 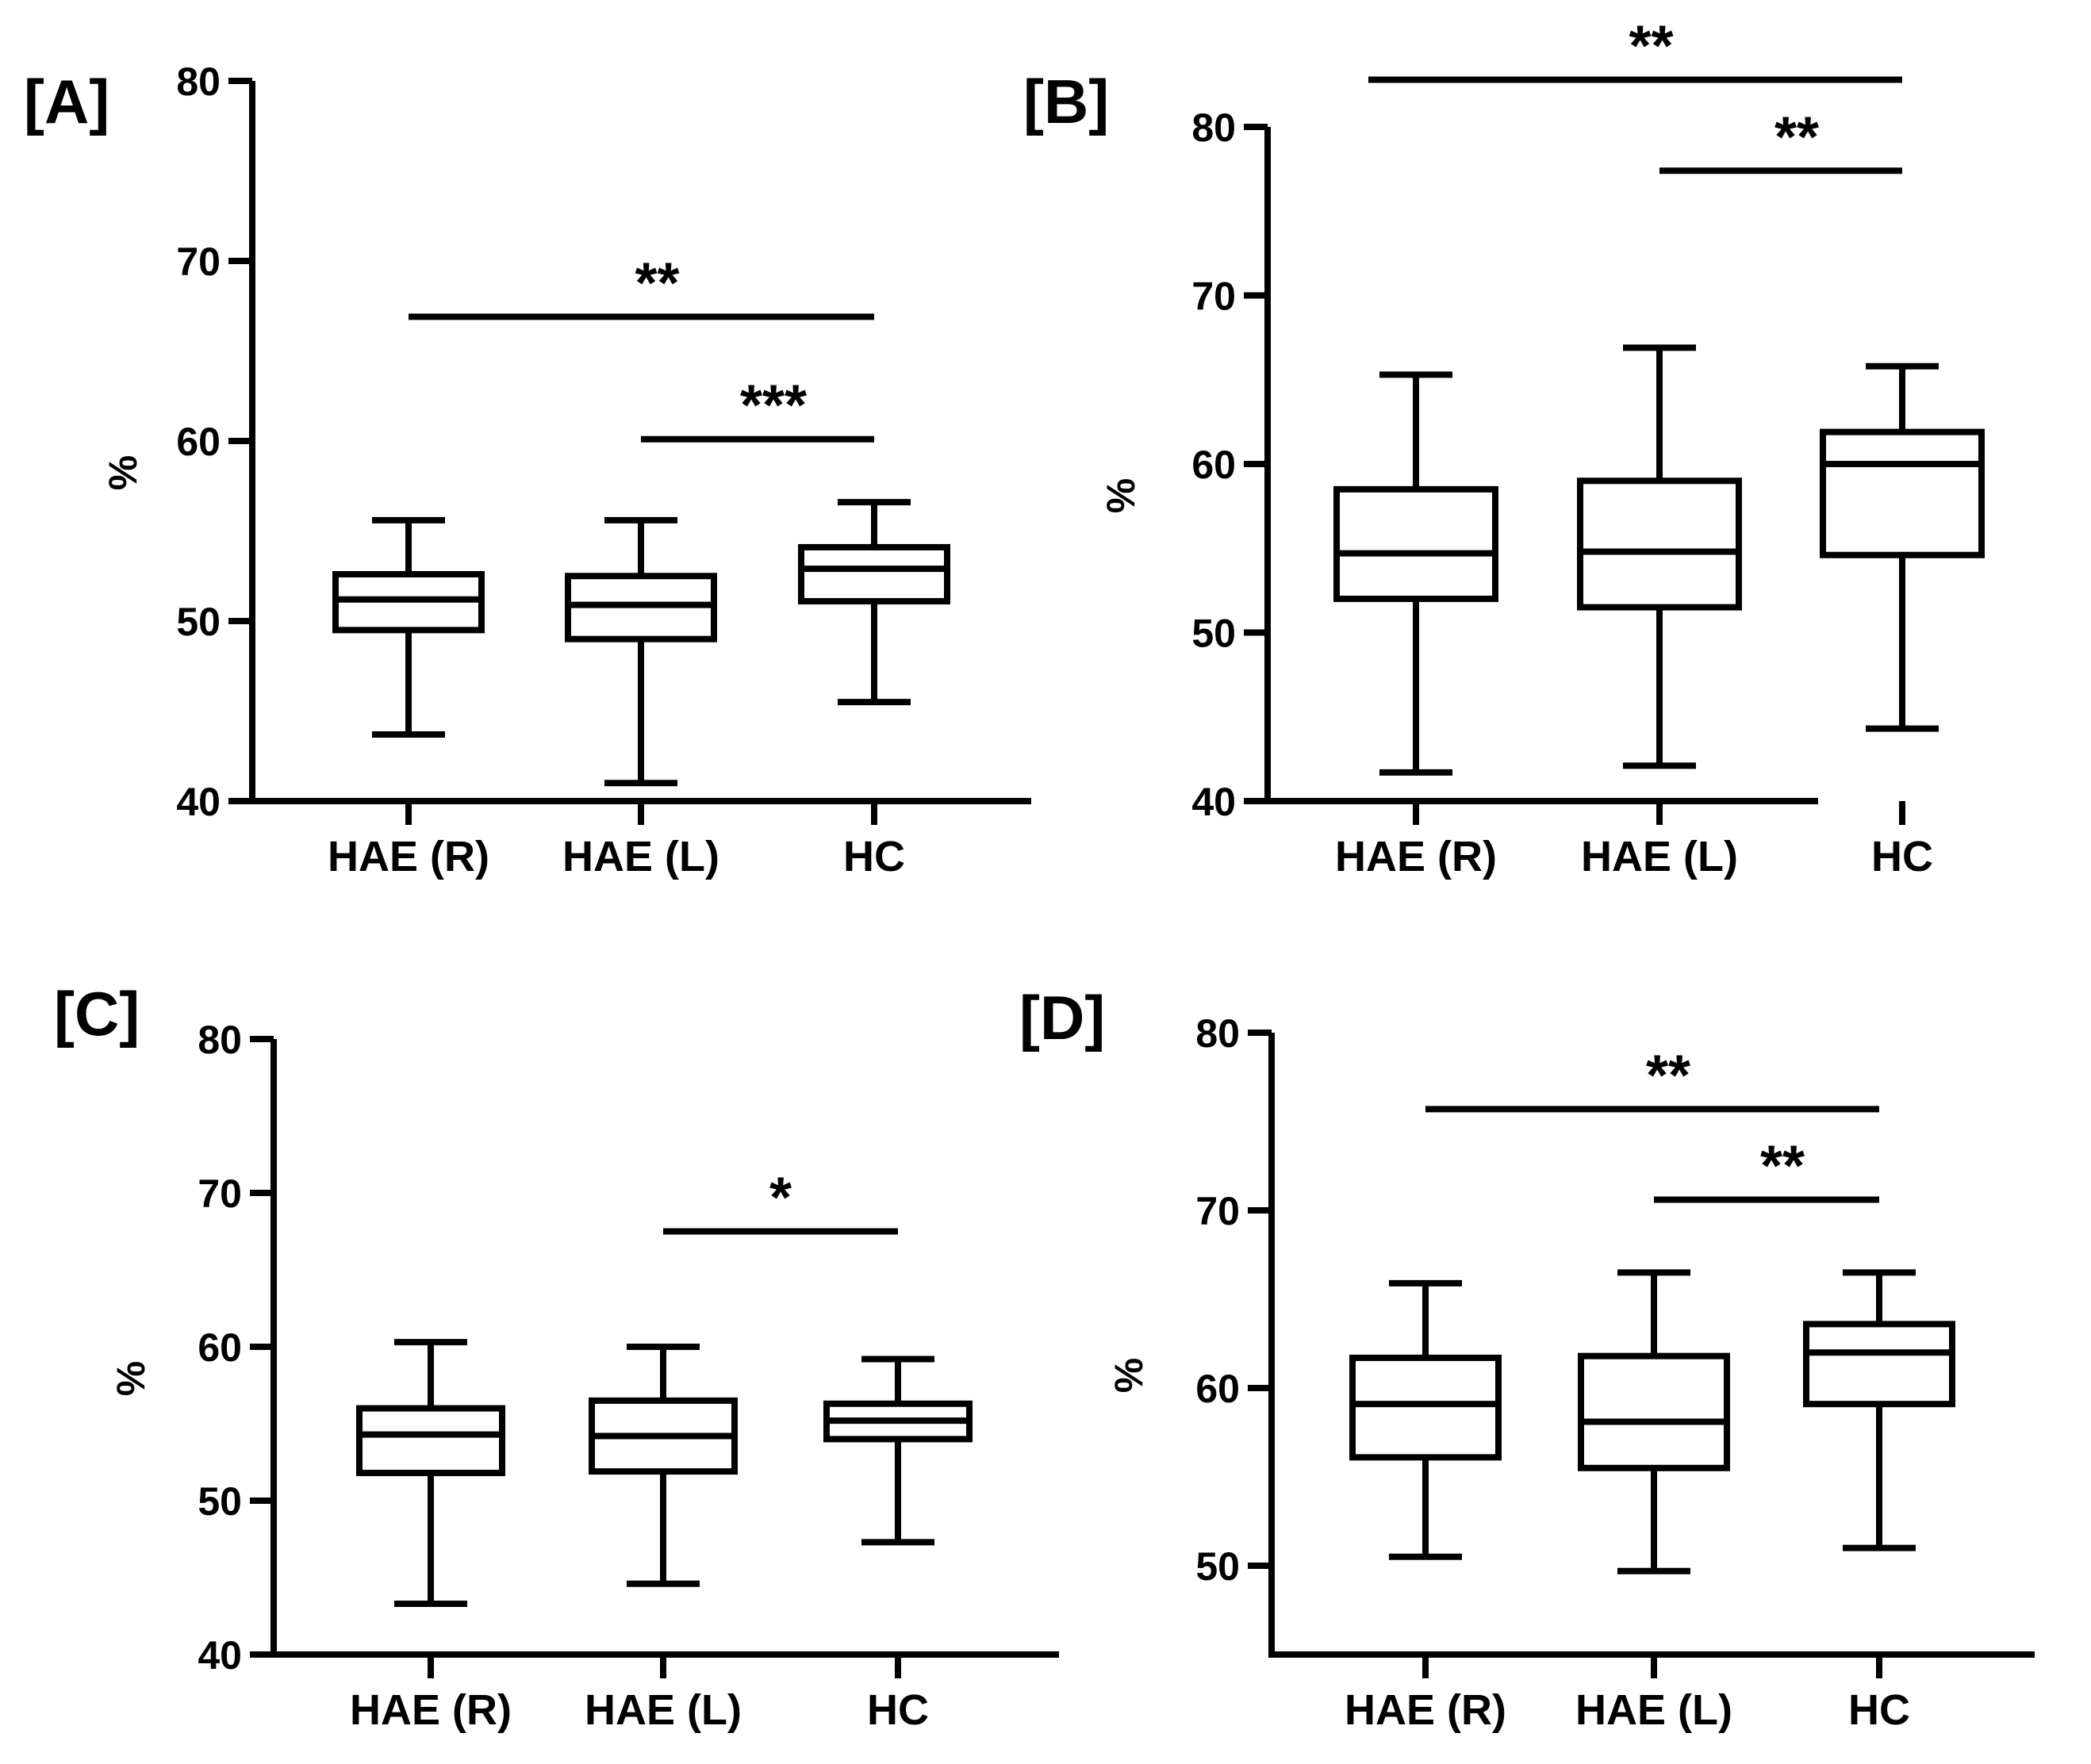 What do you see at coordinates (1062, 1018) in the screenshot?
I see `panel-label: [D]` at bounding box center [1062, 1018].